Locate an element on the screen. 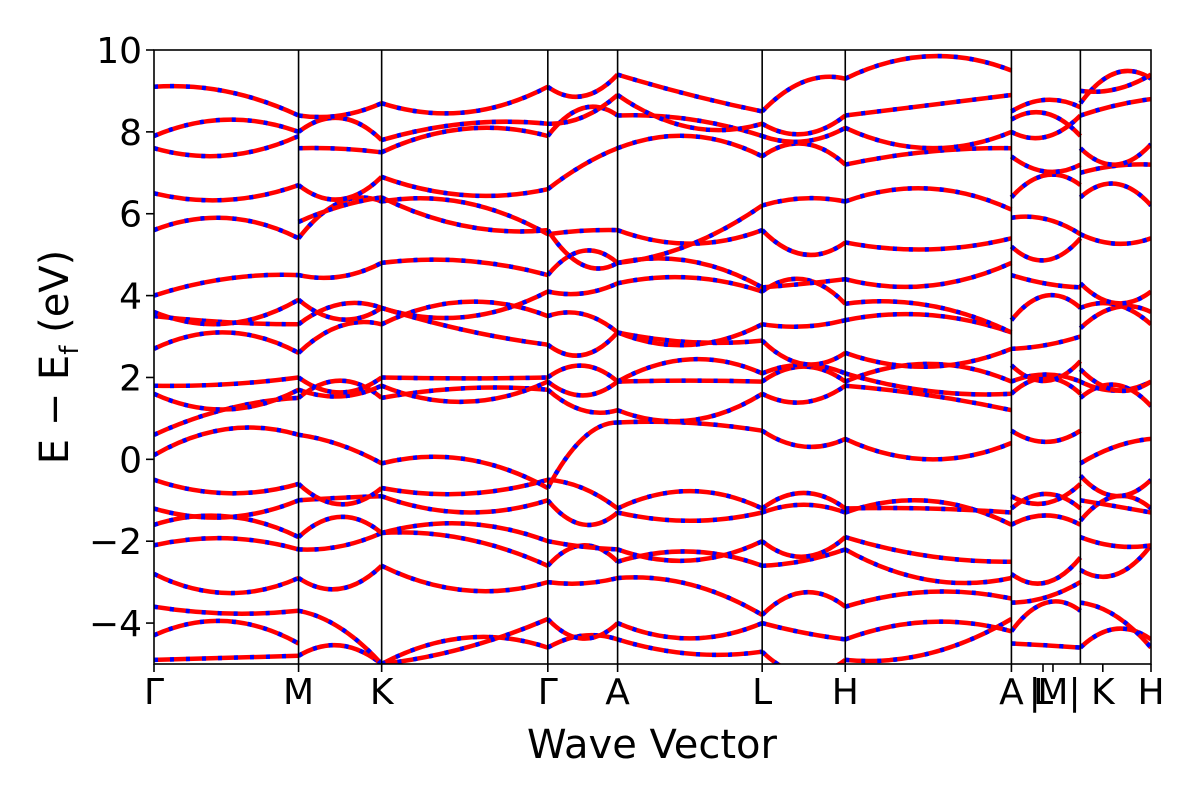 The image size is (1200, 800). y-tick-label: −2 is located at coordinates (115, 542).